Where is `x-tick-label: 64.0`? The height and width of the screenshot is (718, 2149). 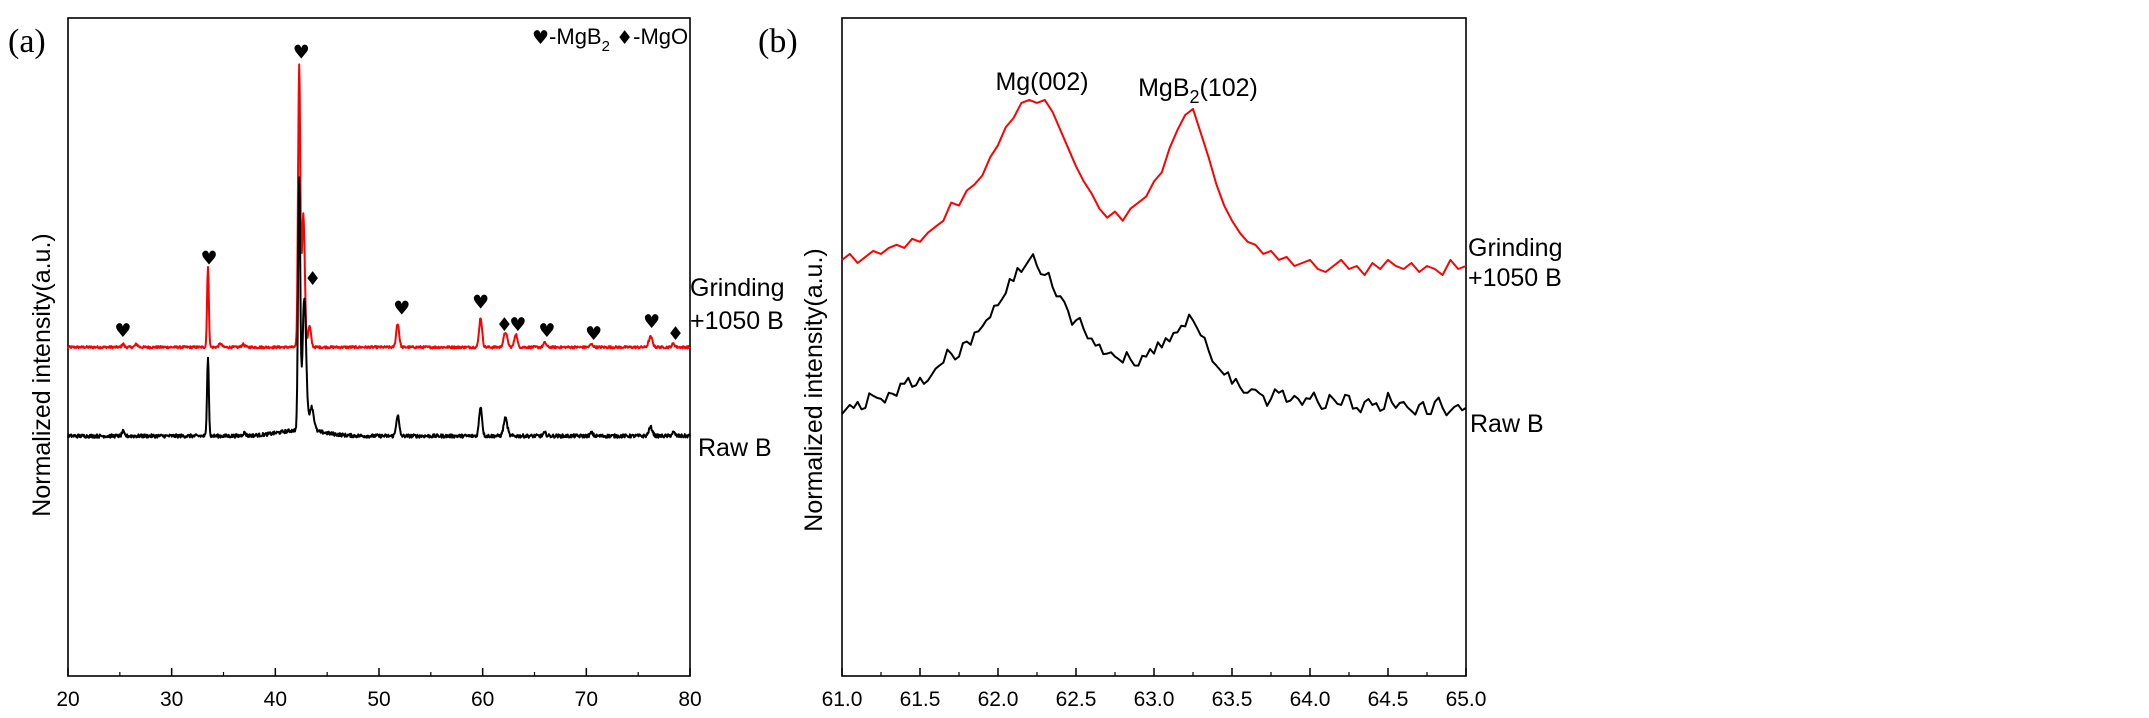 x-tick-label: 64.0 is located at coordinates (1310, 699).